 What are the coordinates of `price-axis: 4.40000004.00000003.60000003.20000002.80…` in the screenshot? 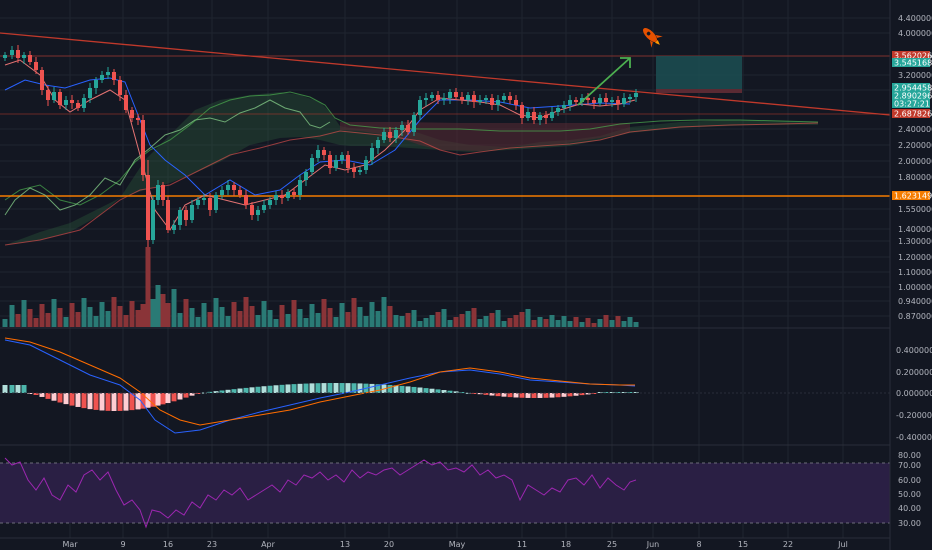 It's located at (910, 275).